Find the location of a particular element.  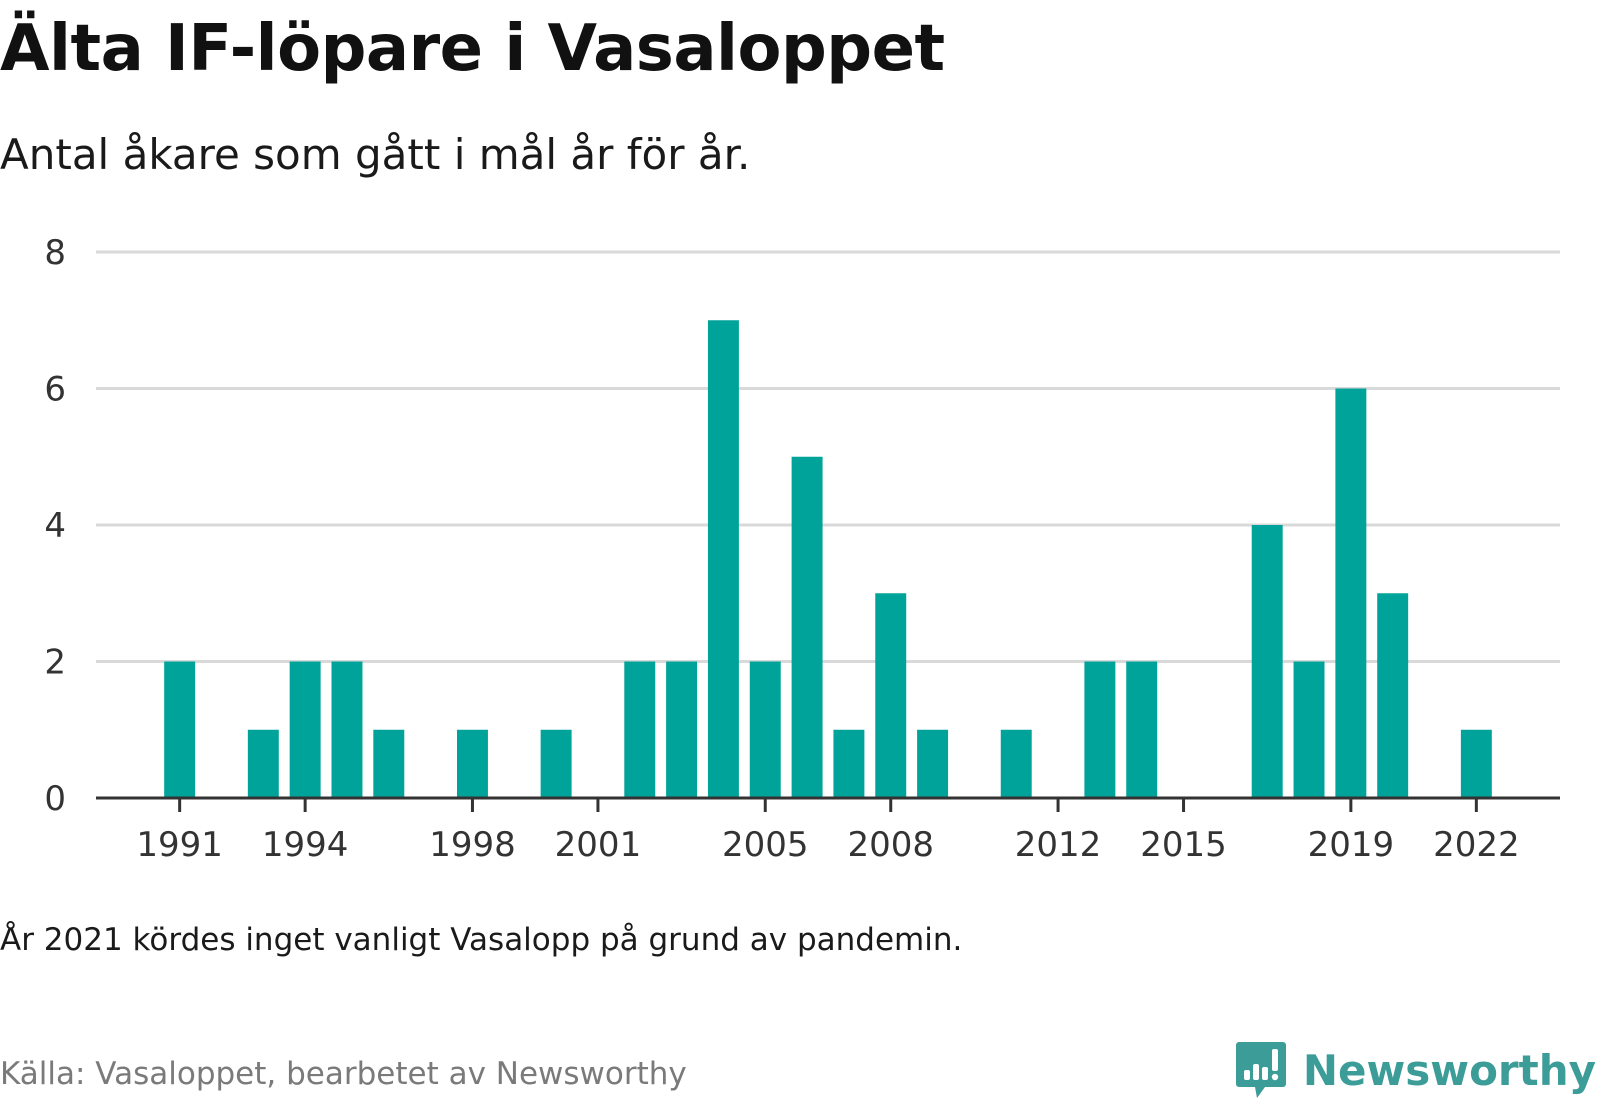

bar-2018 is located at coordinates (1309, 729).